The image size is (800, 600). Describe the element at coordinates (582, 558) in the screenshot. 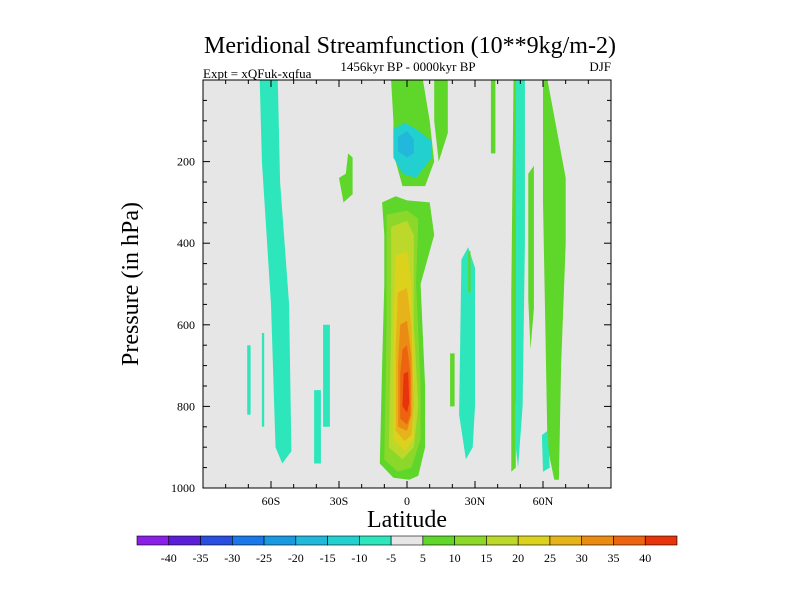

I see `colorbar-label: 30` at that location.